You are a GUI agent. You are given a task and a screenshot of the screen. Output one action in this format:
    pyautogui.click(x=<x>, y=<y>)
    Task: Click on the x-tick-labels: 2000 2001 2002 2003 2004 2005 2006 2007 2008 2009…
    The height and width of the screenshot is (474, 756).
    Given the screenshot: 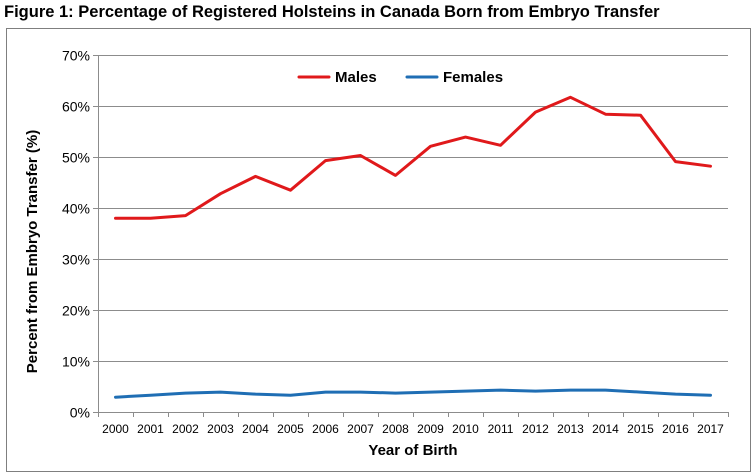 What is the action you would take?
    pyautogui.click(x=413, y=429)
    